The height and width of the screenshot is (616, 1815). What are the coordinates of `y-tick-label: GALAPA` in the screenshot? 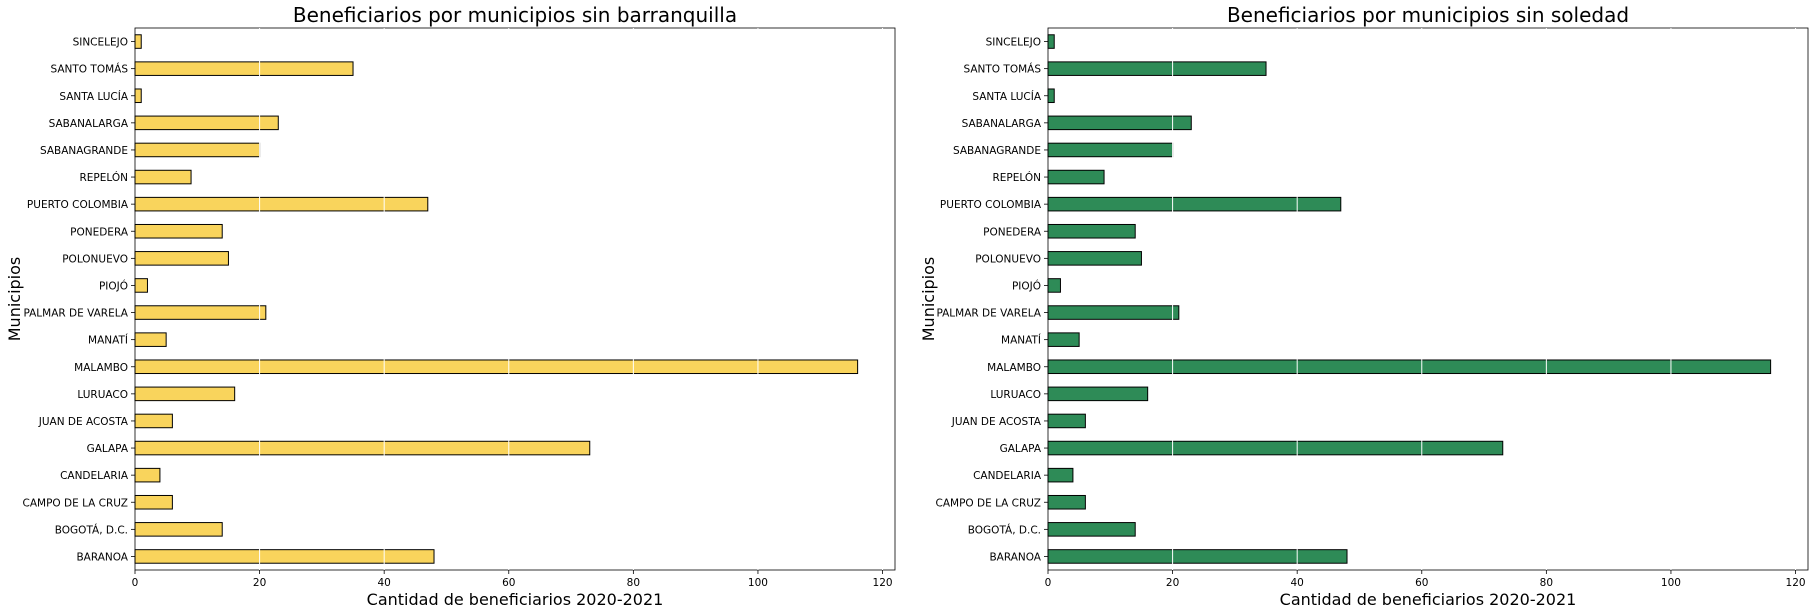 It's located at (108, 449).